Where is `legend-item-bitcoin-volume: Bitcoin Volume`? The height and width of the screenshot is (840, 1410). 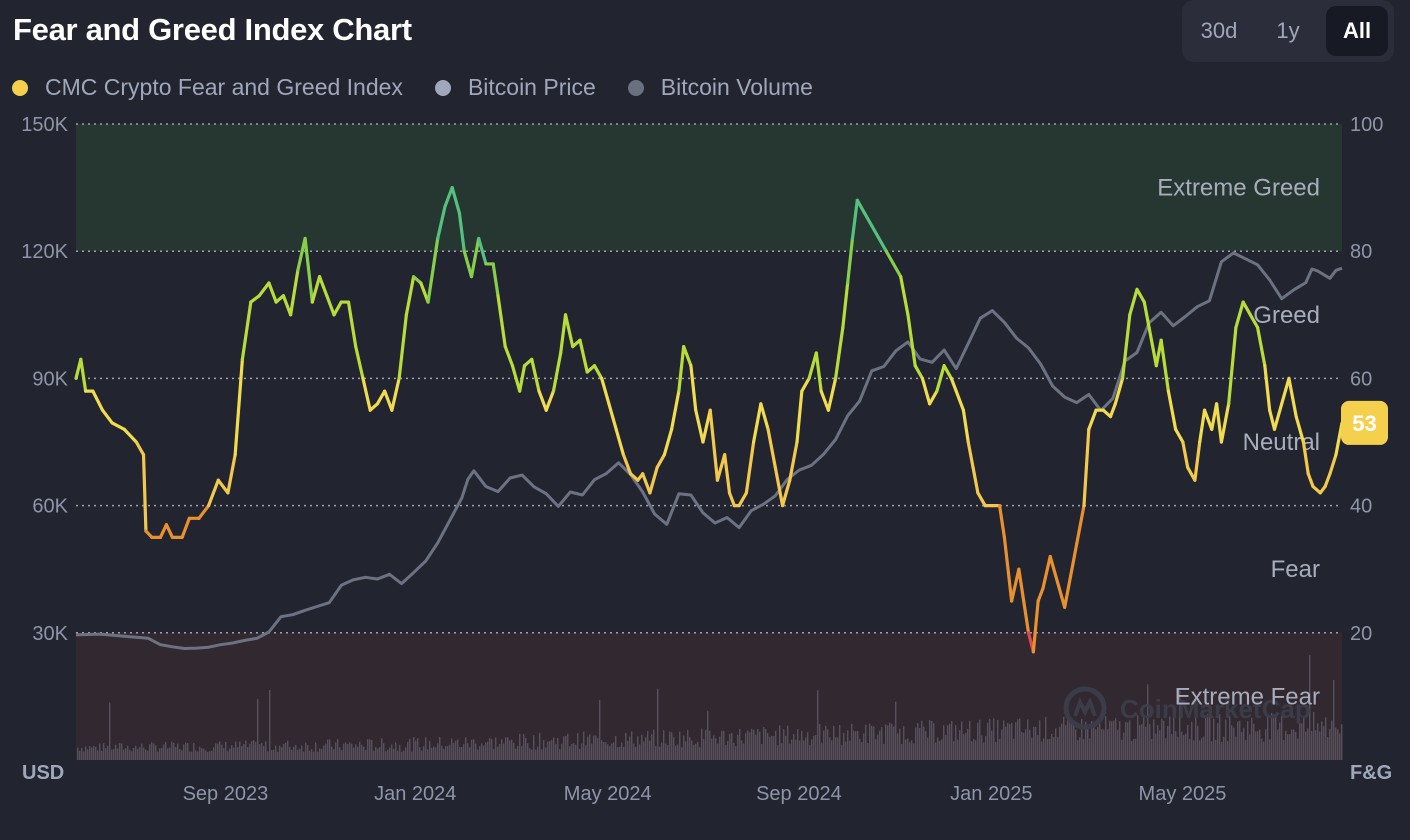
legend-item-bitcoin-volume: Bitcoin Volume is located at coordinates (720, 87).